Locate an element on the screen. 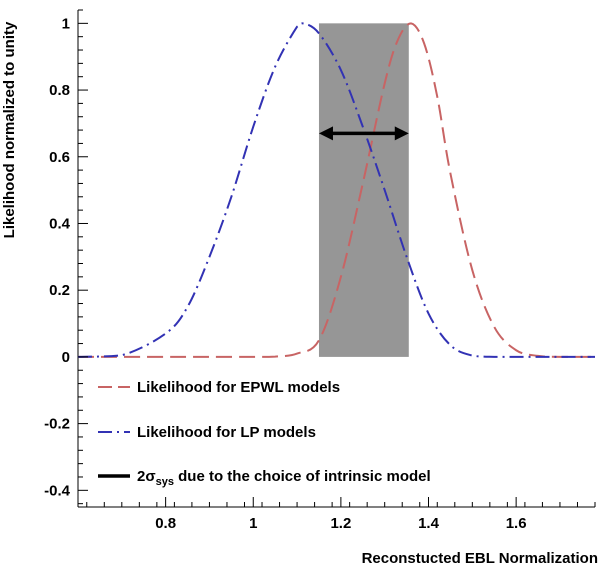 This screenshot has width=600, height=569. sigma-arrow-head-left is located at coordinates (325, 133).